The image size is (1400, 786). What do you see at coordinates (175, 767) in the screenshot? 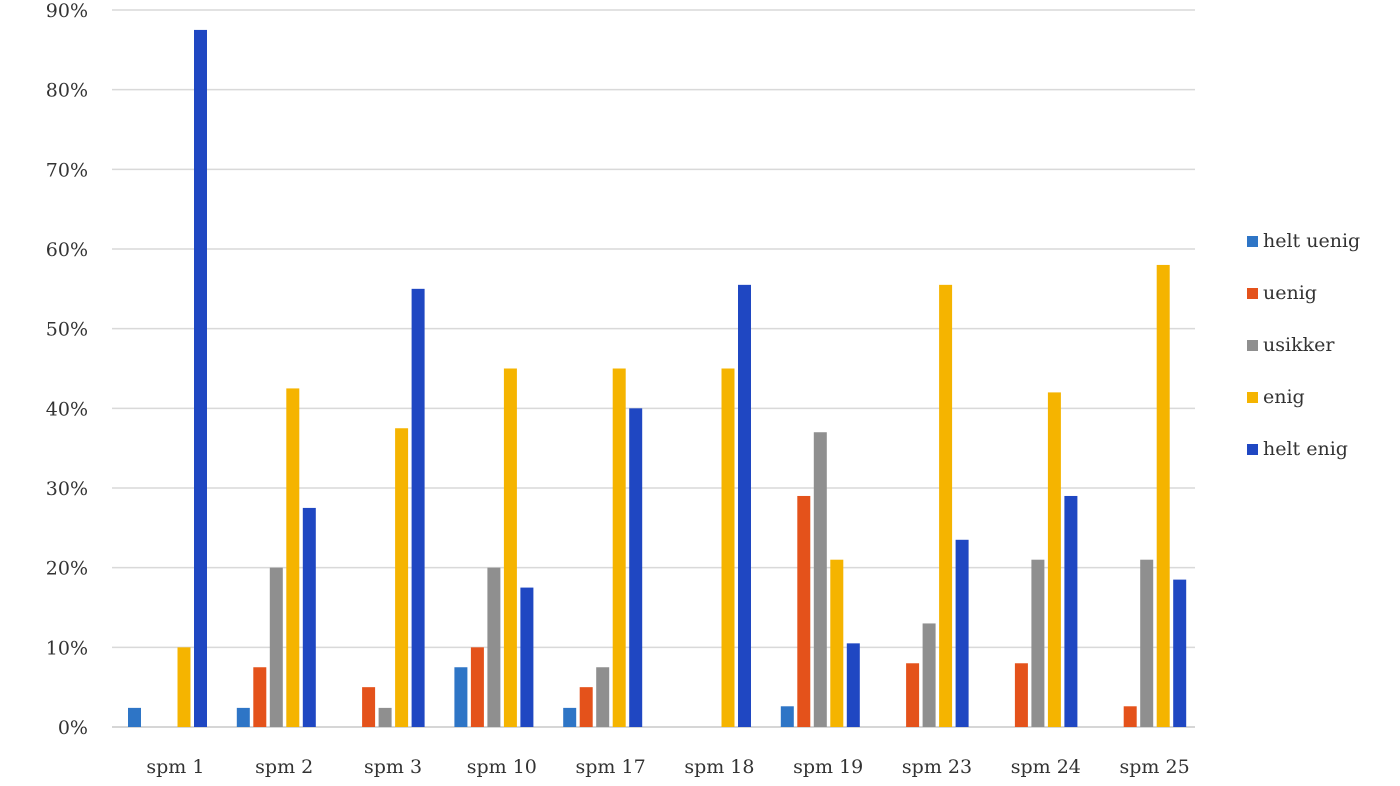
I see `x-tick-label: spm 1` at bounding box center [175, 767].